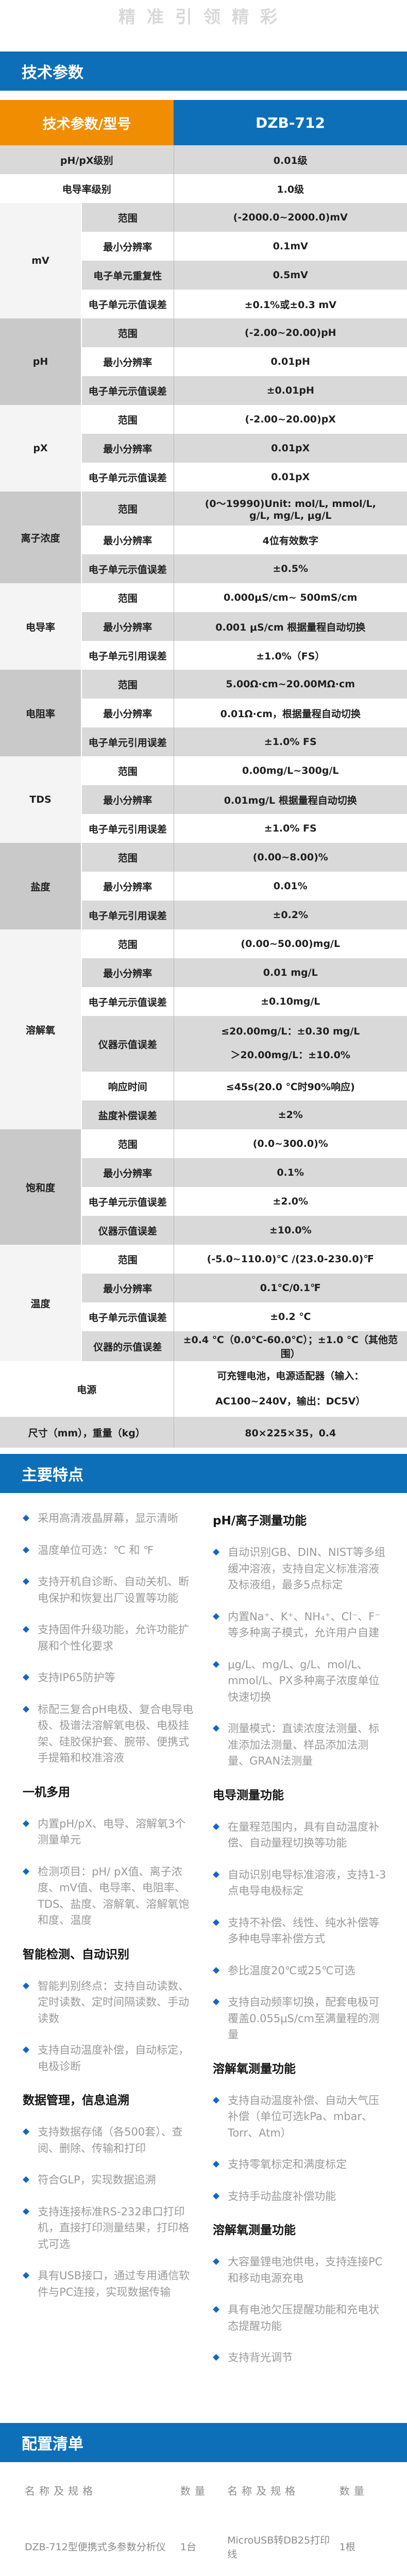 This screenshot has height=2576, width=407. What do you see at coordinates (290, 568) in the screenshot?
I see `spec-param-value: ±0.5%` at bounding box center [290, 568].